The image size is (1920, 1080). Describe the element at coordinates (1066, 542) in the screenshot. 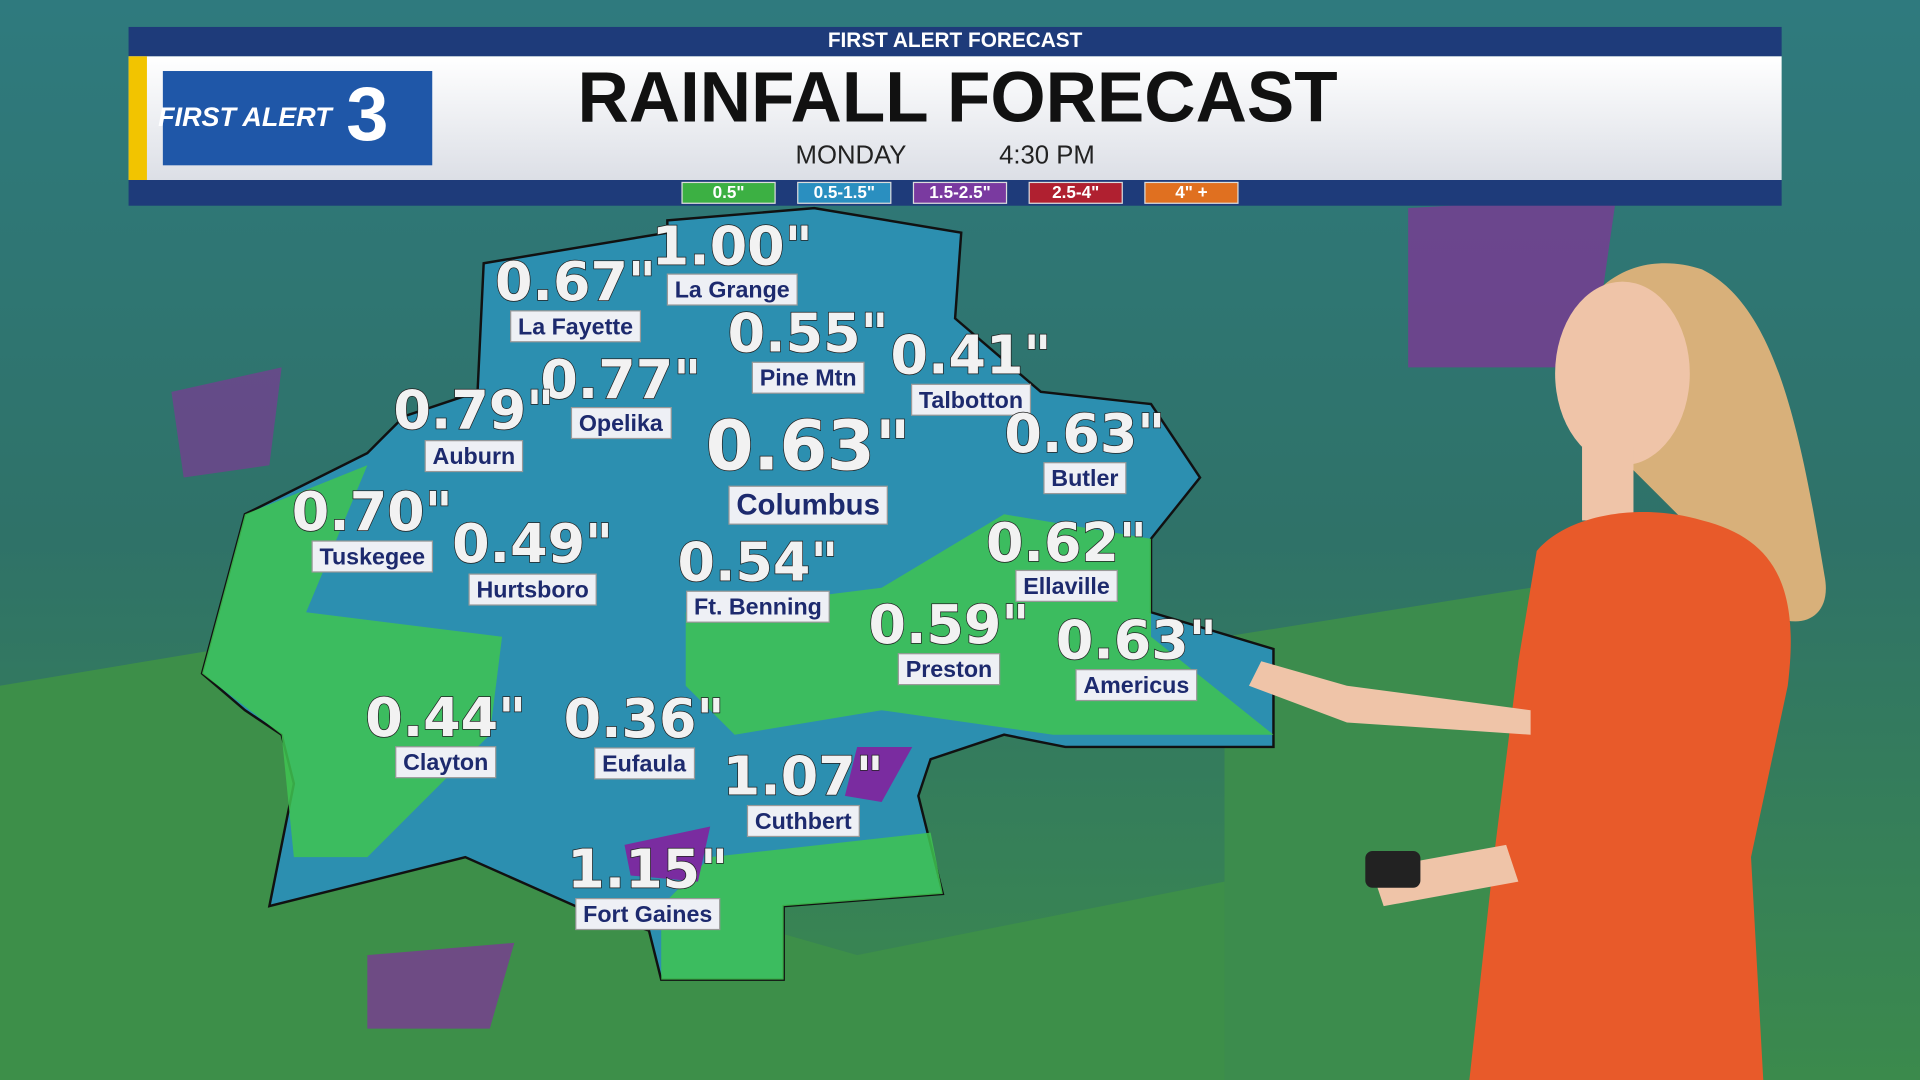

I see `rain-amount: 0.62"` at that location.